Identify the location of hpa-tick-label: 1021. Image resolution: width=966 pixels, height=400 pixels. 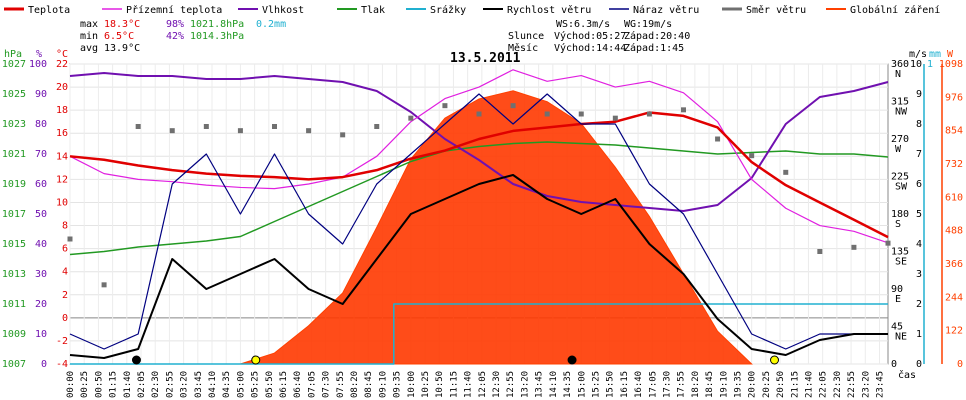
(14, 154).